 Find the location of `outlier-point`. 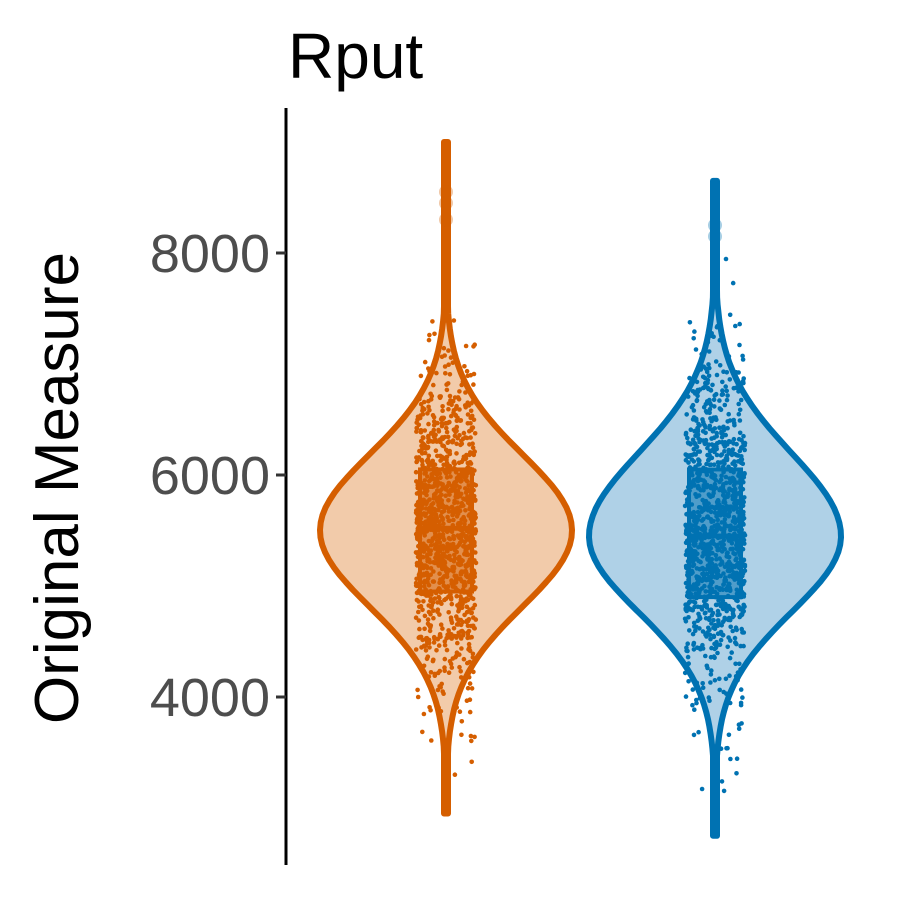

outlier-point is located at coordinates (446, 219).